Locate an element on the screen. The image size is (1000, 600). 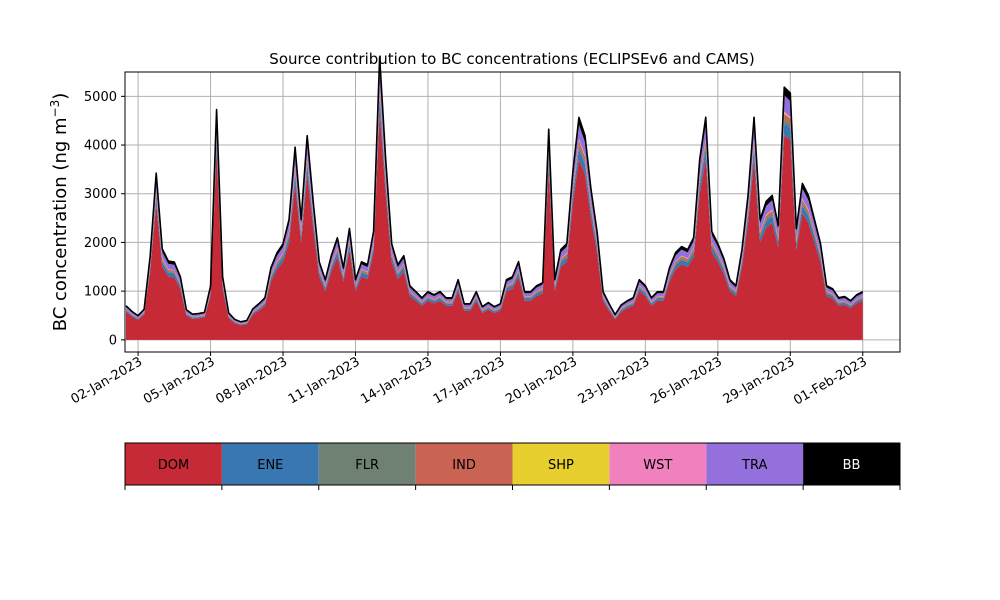
svg-text: BC concentration (ng m−3) is located at coordinates (59, 212).